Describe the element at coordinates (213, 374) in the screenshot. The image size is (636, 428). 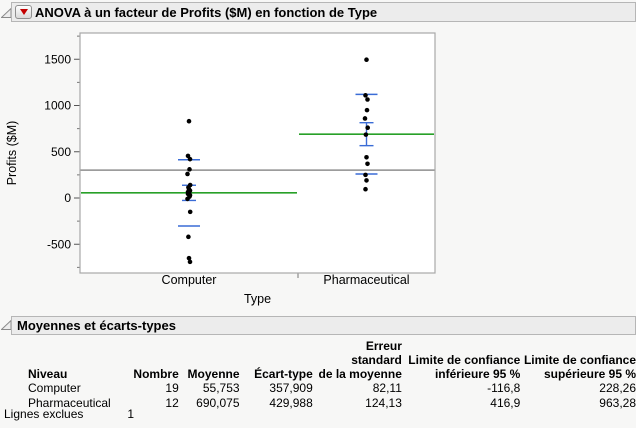
I see `column-header: Moyenne` at that location.